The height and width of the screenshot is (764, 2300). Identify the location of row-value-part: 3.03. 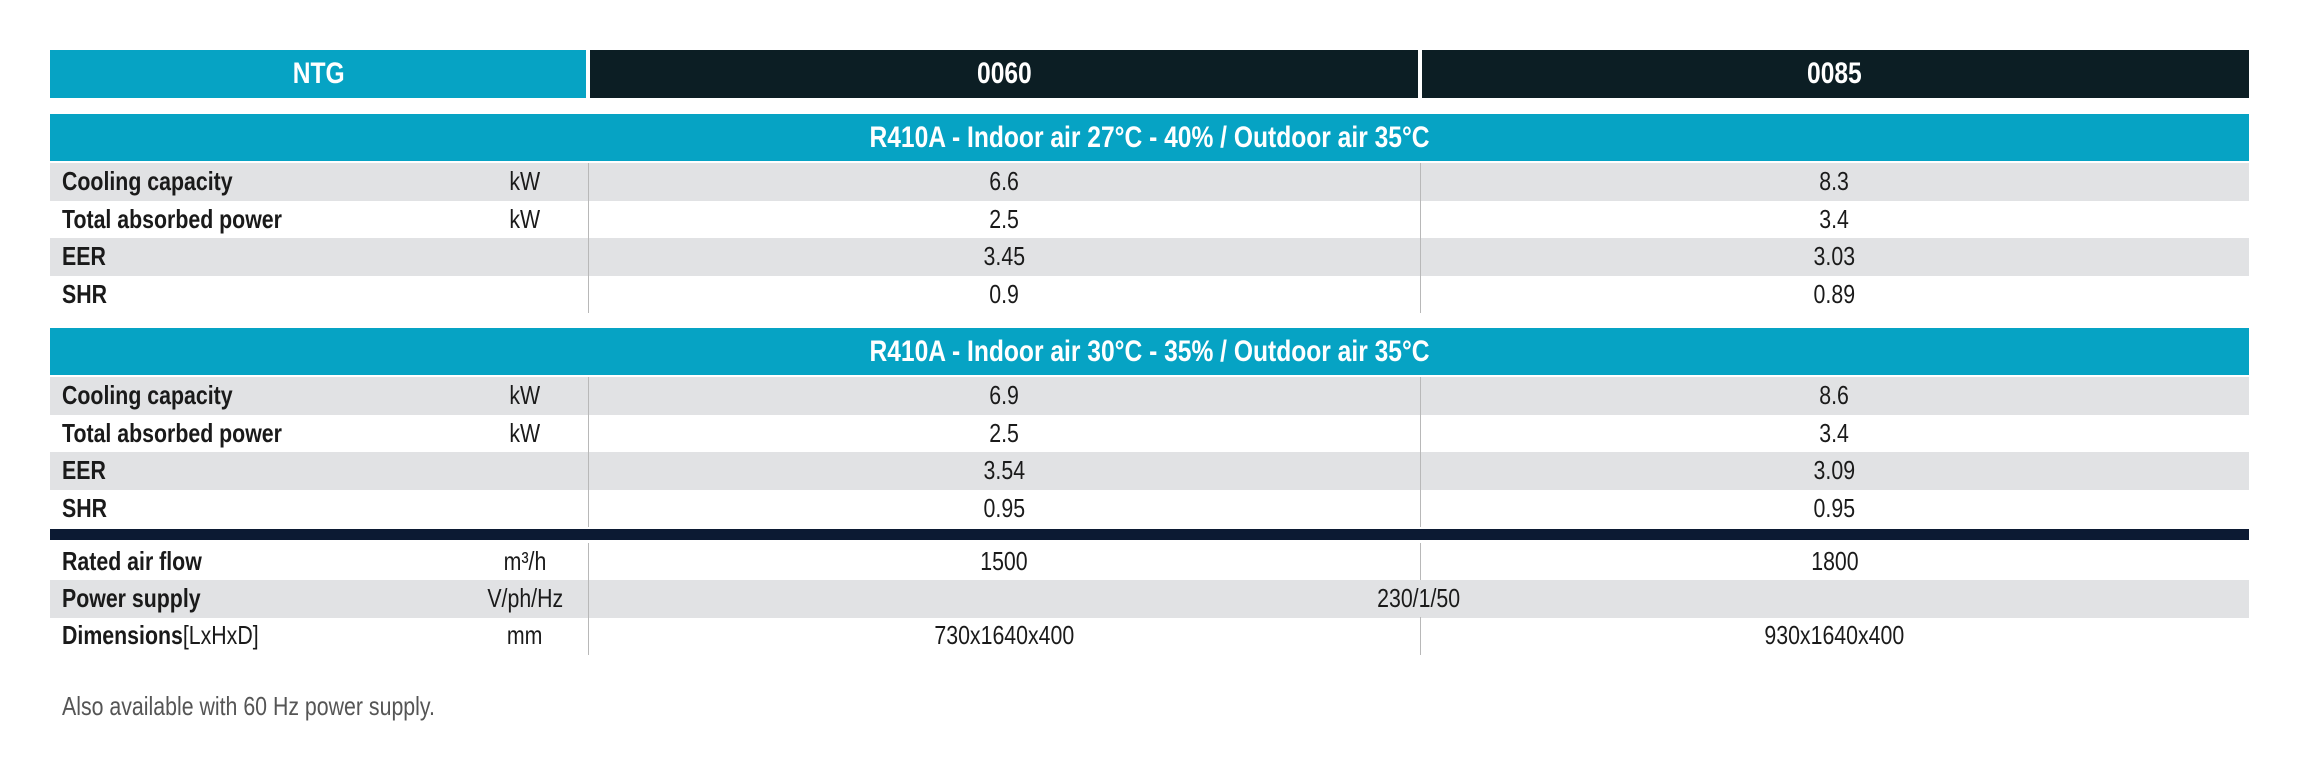
(1834, 256).